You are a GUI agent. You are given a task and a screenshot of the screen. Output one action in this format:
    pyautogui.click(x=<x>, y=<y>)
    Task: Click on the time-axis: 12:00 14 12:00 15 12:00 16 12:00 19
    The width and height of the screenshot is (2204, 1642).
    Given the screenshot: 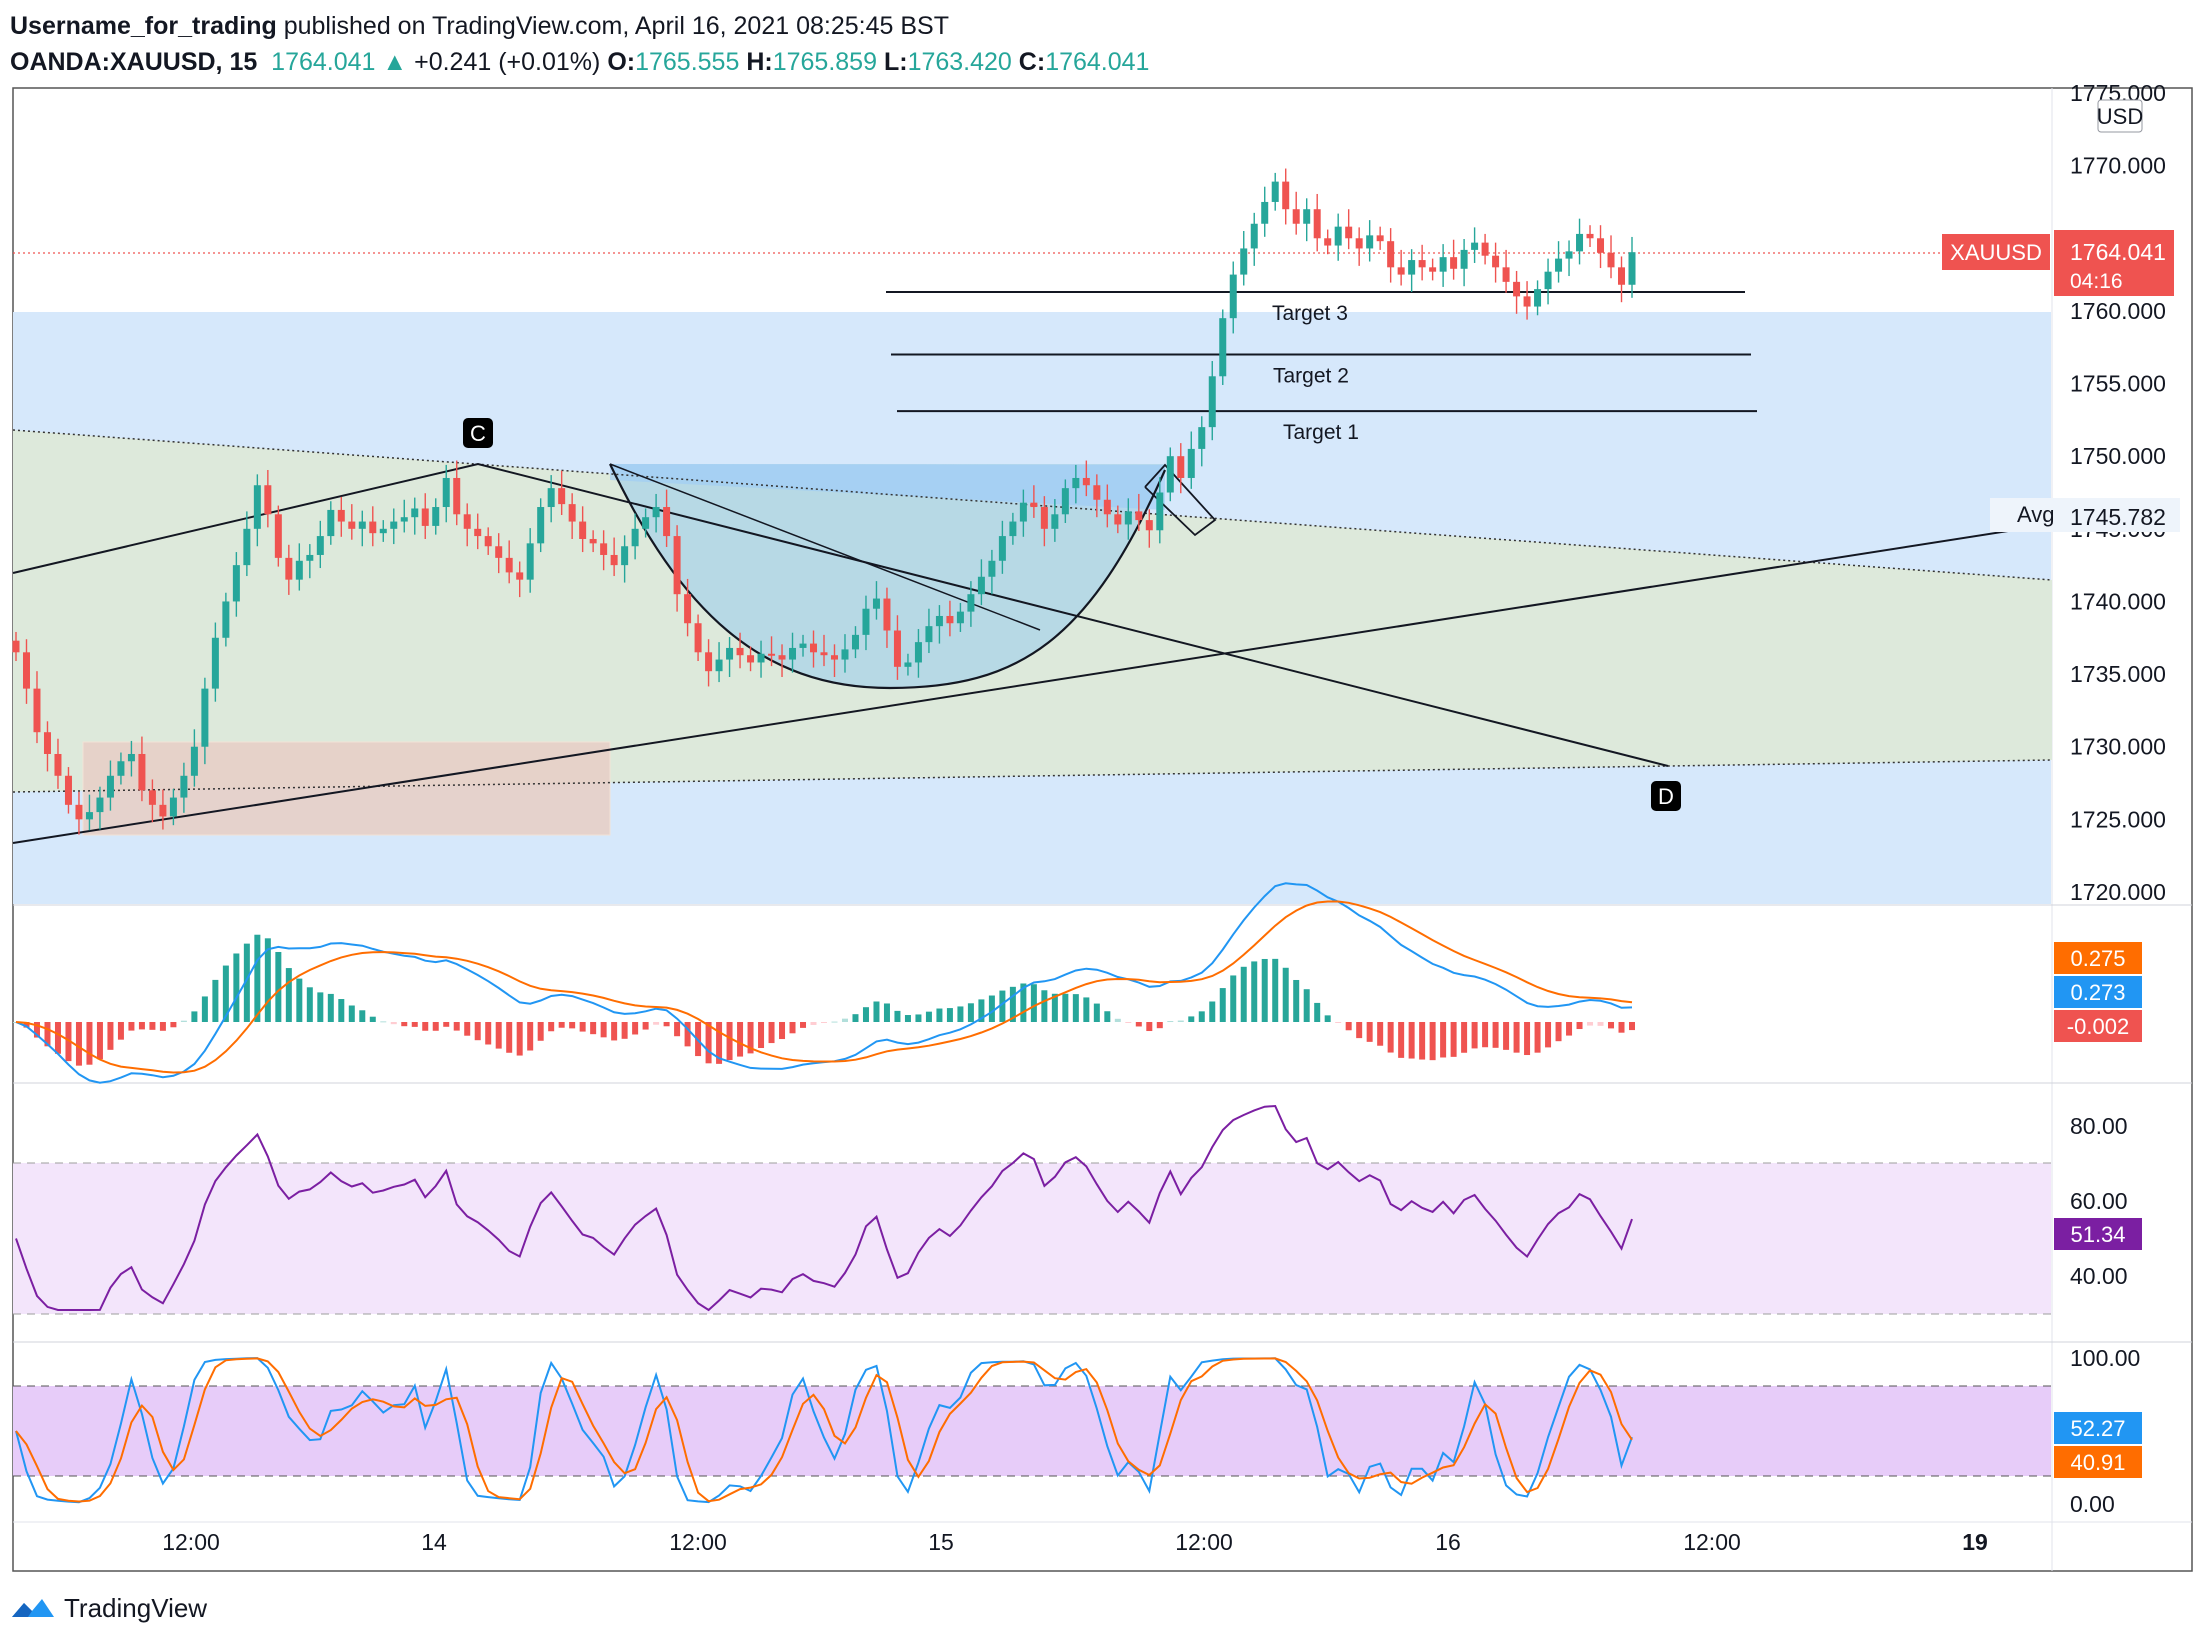 What is the action you would take?
    pyautogui.click(x=1075, y=1542)
    